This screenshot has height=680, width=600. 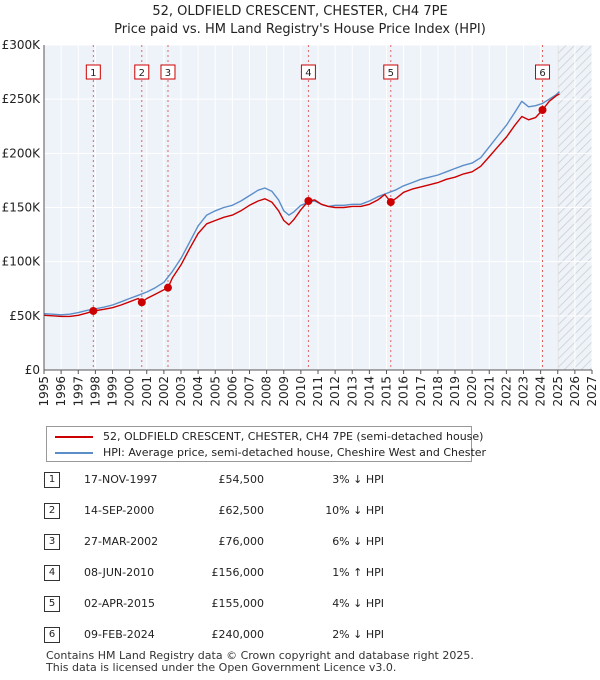 I want to click on sale-number-label: 3, so click(x=168, y=73).